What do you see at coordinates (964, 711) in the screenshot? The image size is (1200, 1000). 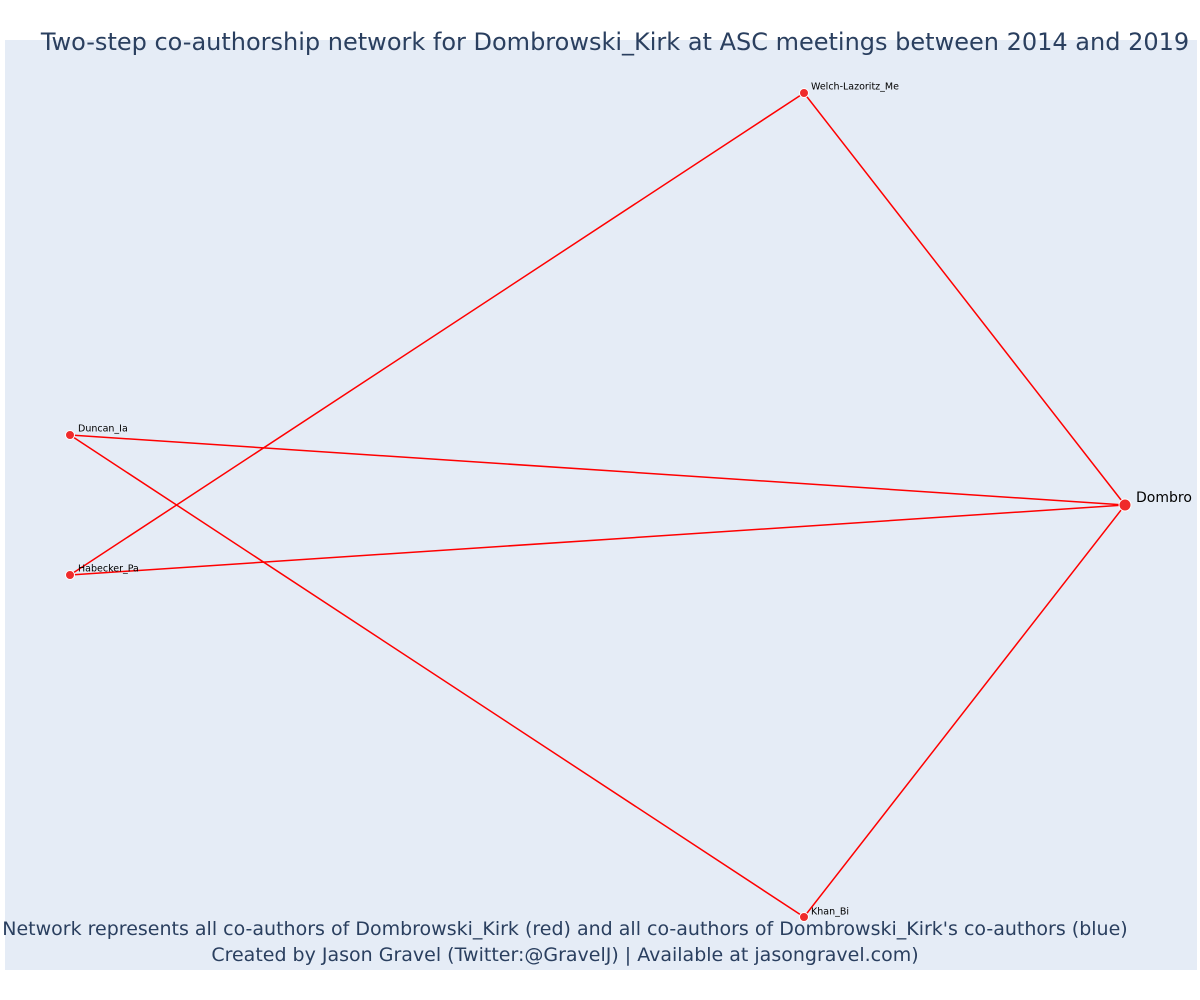 I see `edge-Dombrowski_Kirk-Khan_Bi` at bounding box center [964, 711].